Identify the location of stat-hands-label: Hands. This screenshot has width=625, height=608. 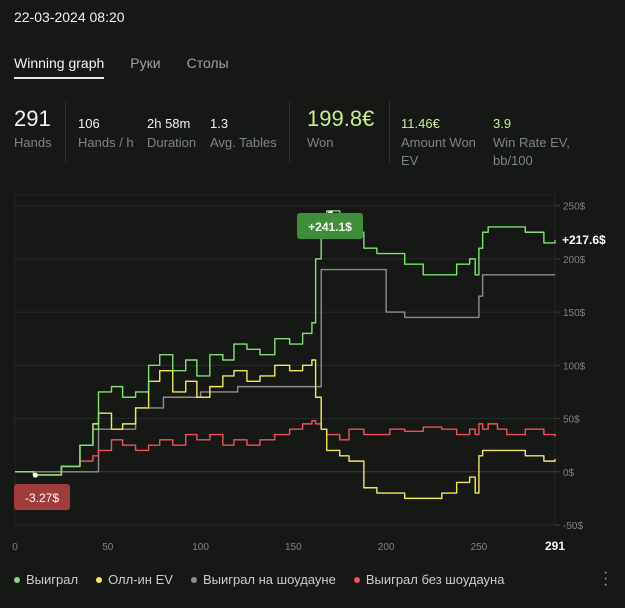
(33, 142).